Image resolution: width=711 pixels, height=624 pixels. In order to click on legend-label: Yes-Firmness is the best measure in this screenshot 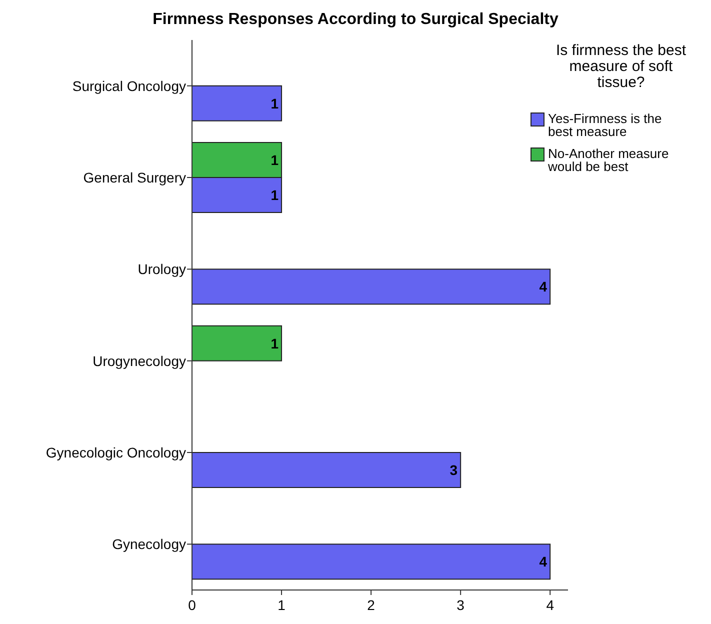, I will do `click(605, 125)`.